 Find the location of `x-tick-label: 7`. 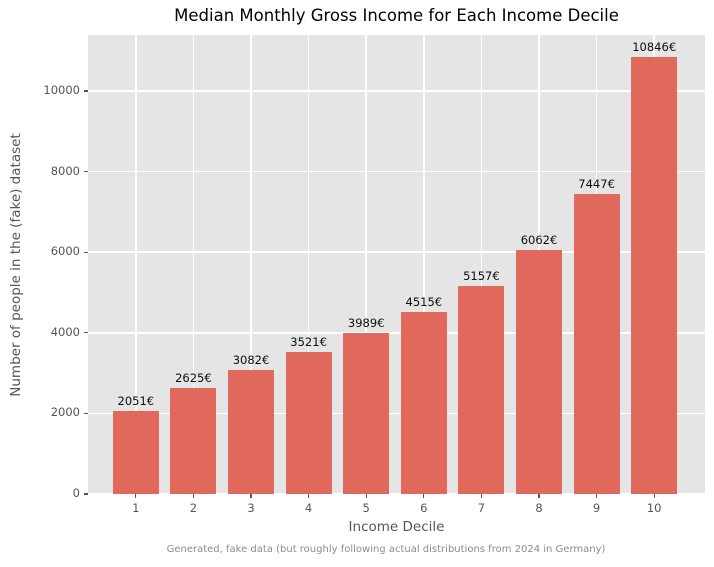

x-tick-label: 7 is located at coordinates (481, 508).